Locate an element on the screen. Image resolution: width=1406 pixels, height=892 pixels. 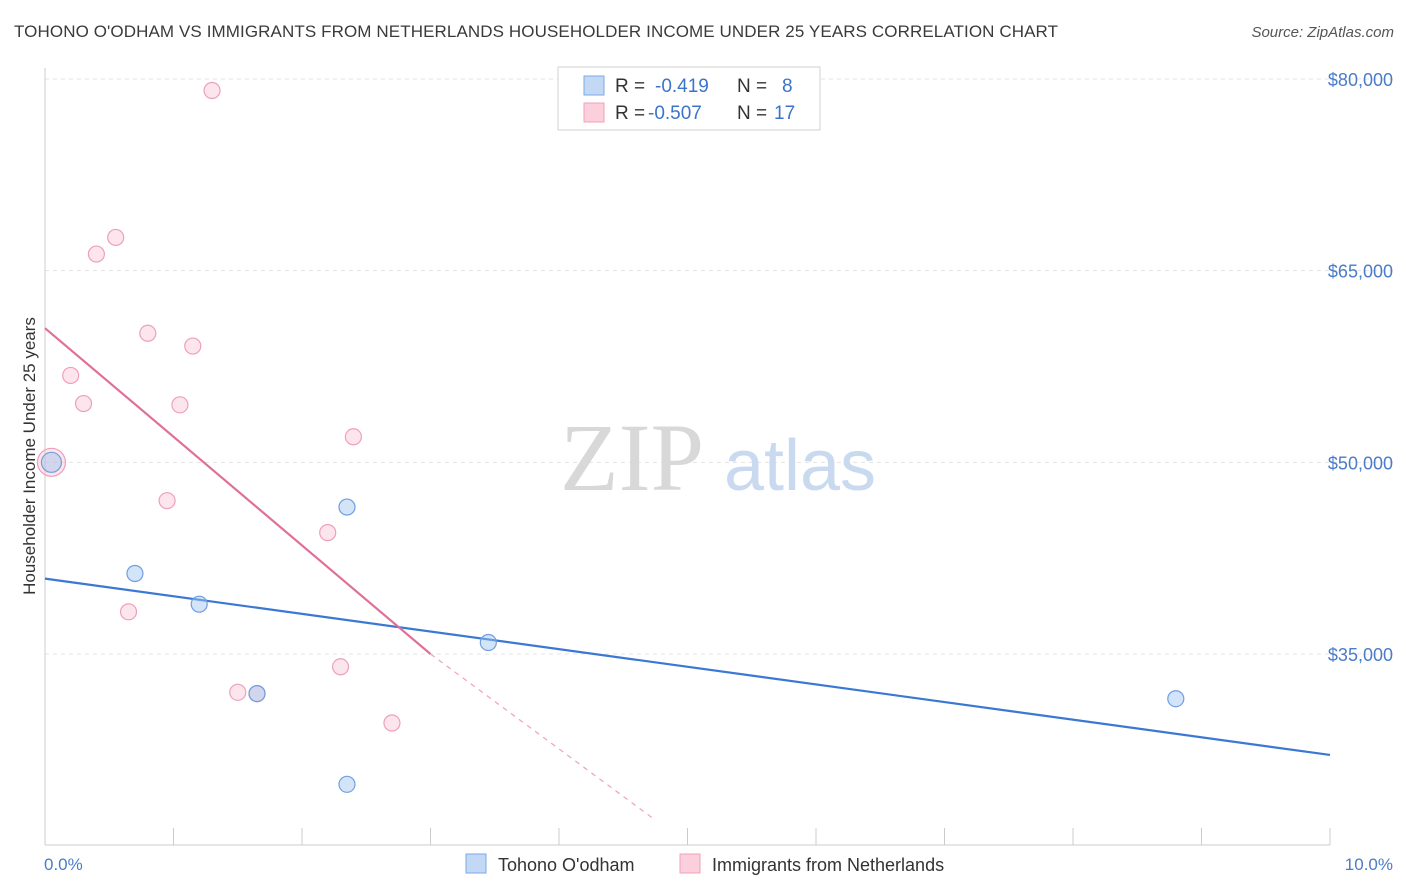
y-tick-label-0: $35,000 is located at coordinates (1360, 655).